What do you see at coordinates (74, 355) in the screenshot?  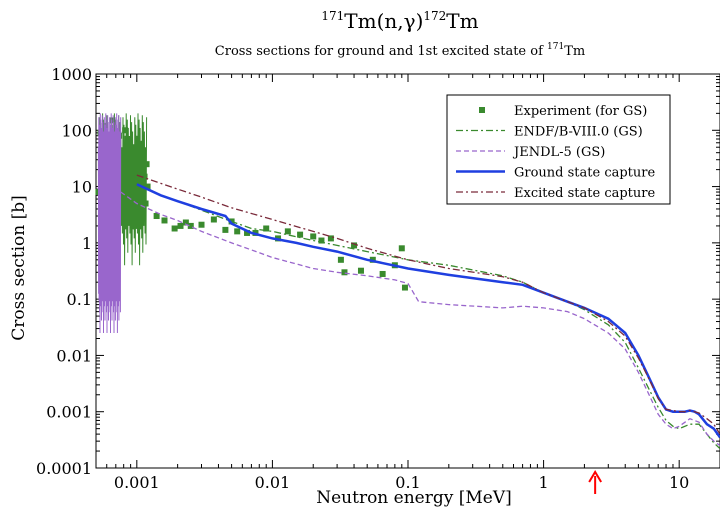 I see `y-tick-label: 0.01` at bounding box center [74, 355].